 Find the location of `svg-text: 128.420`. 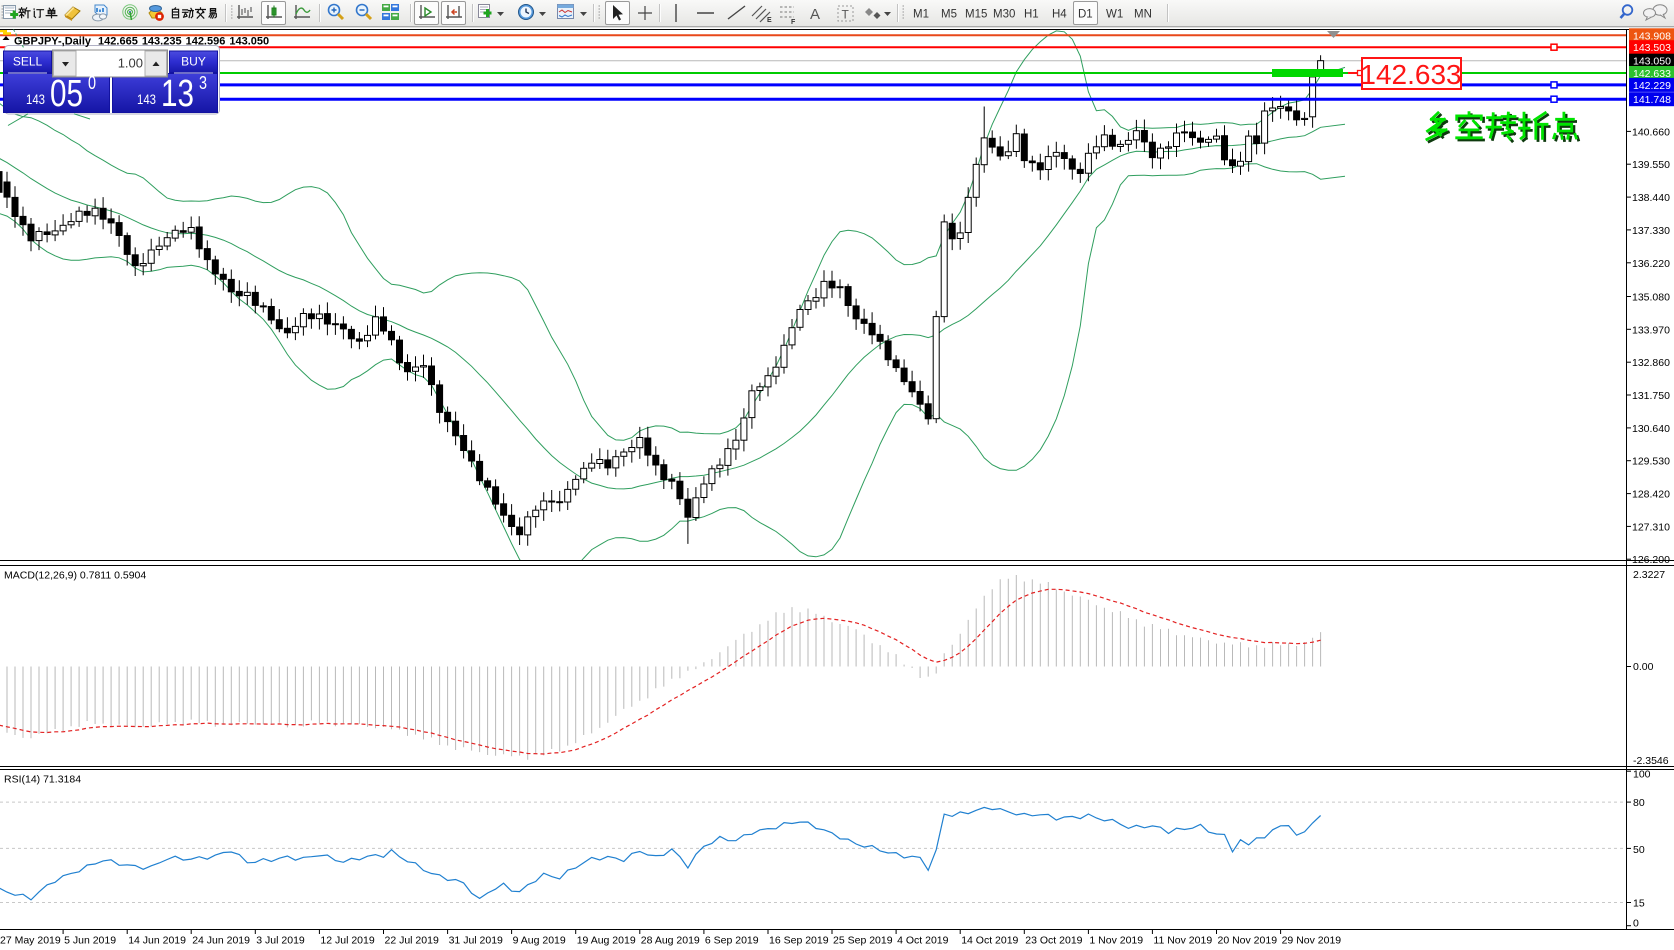

svg-text: 128.420 is located at coordinates (1651, 495).